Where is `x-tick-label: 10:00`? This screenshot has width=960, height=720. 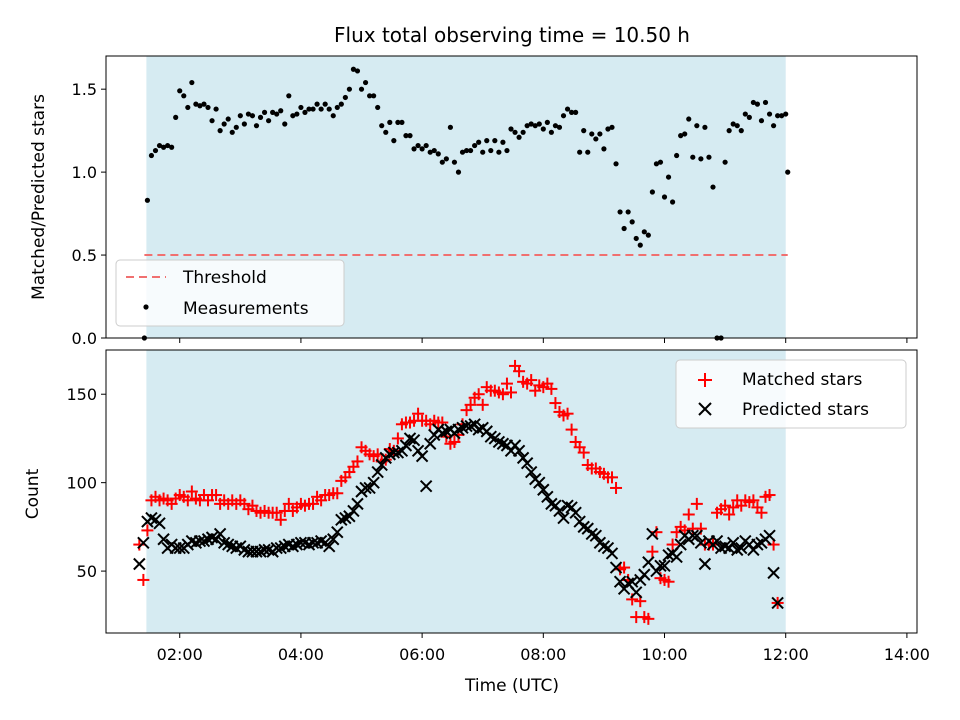 x-tick-label: 10:00 is located at coordinates (664, 654).